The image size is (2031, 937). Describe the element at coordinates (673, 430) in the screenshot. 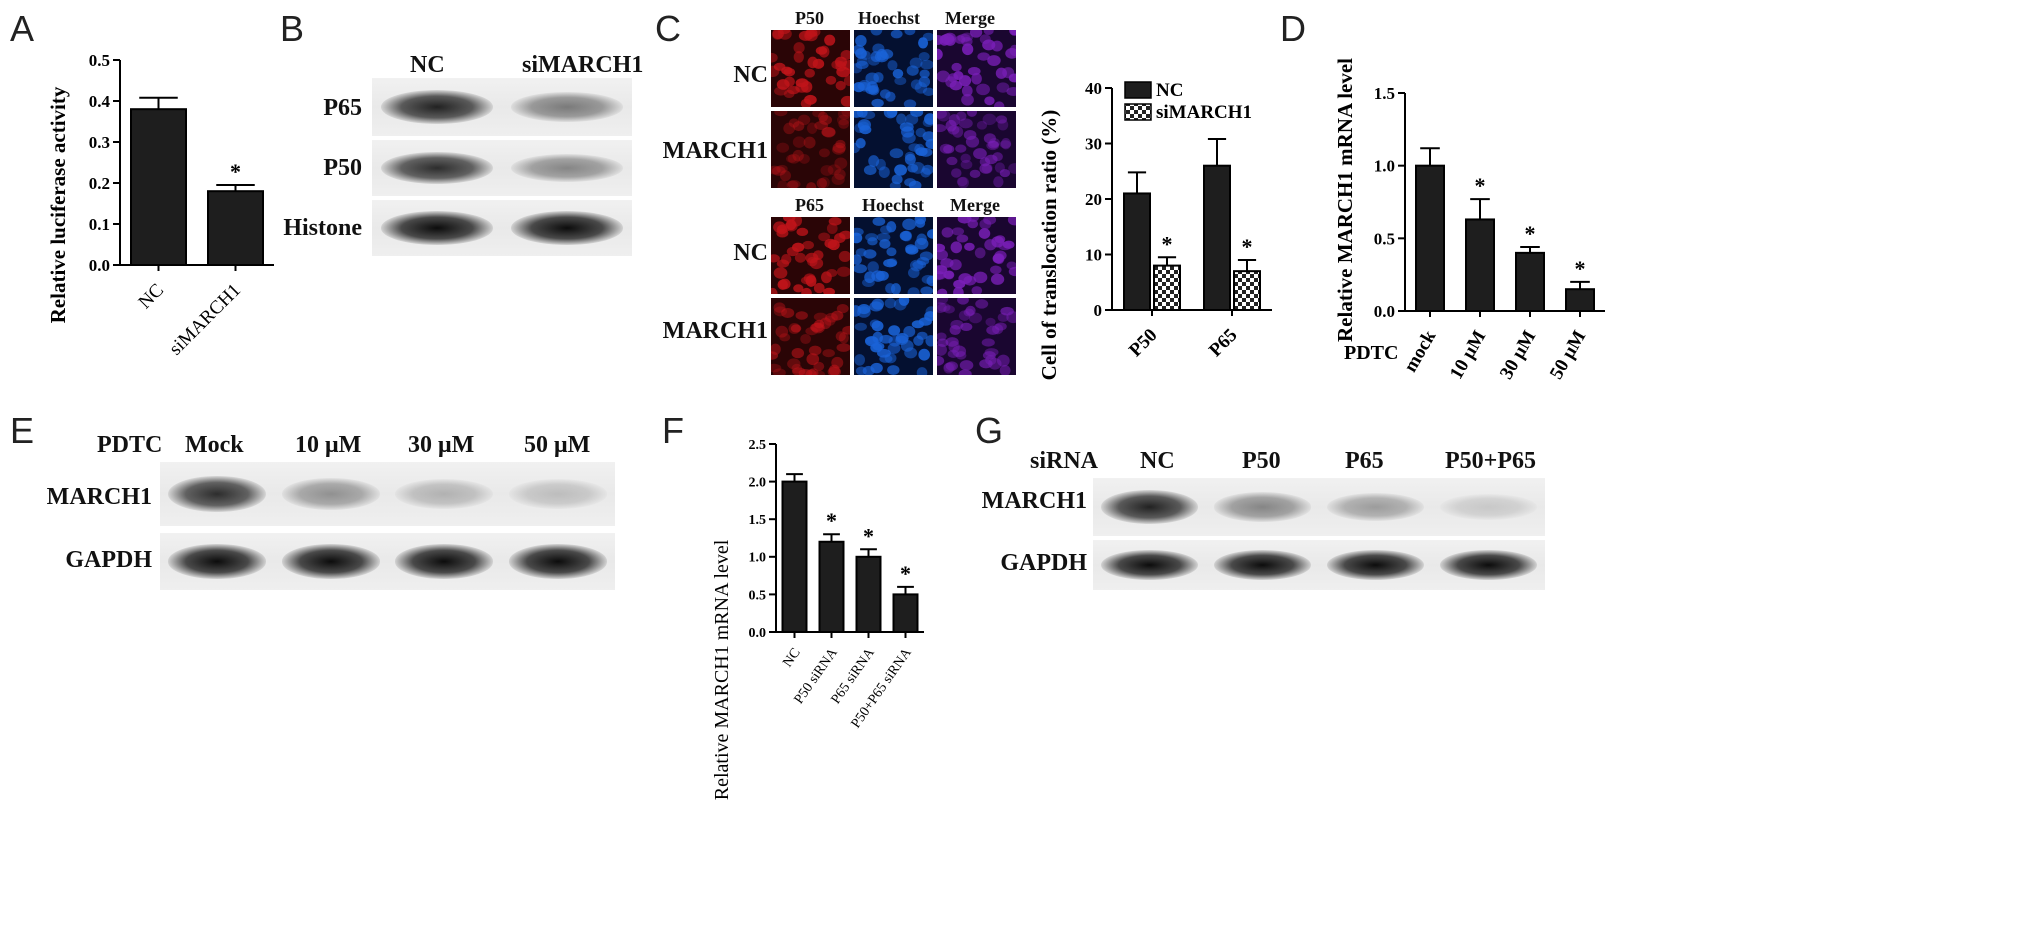

I see `panel-letter-f: F` at that location.